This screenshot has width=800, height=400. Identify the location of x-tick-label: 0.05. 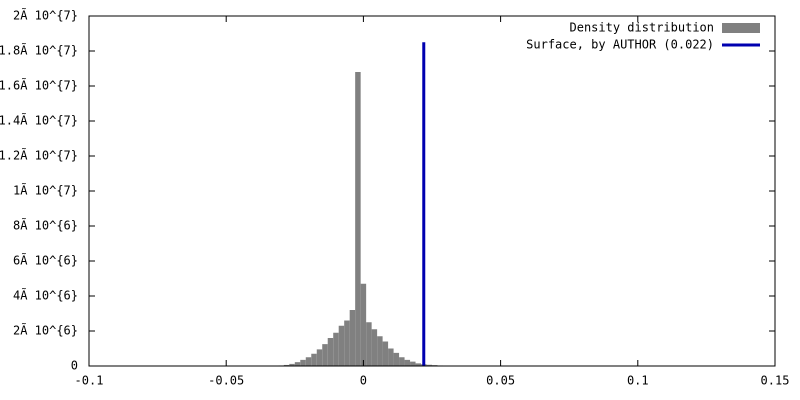
(500, 381).